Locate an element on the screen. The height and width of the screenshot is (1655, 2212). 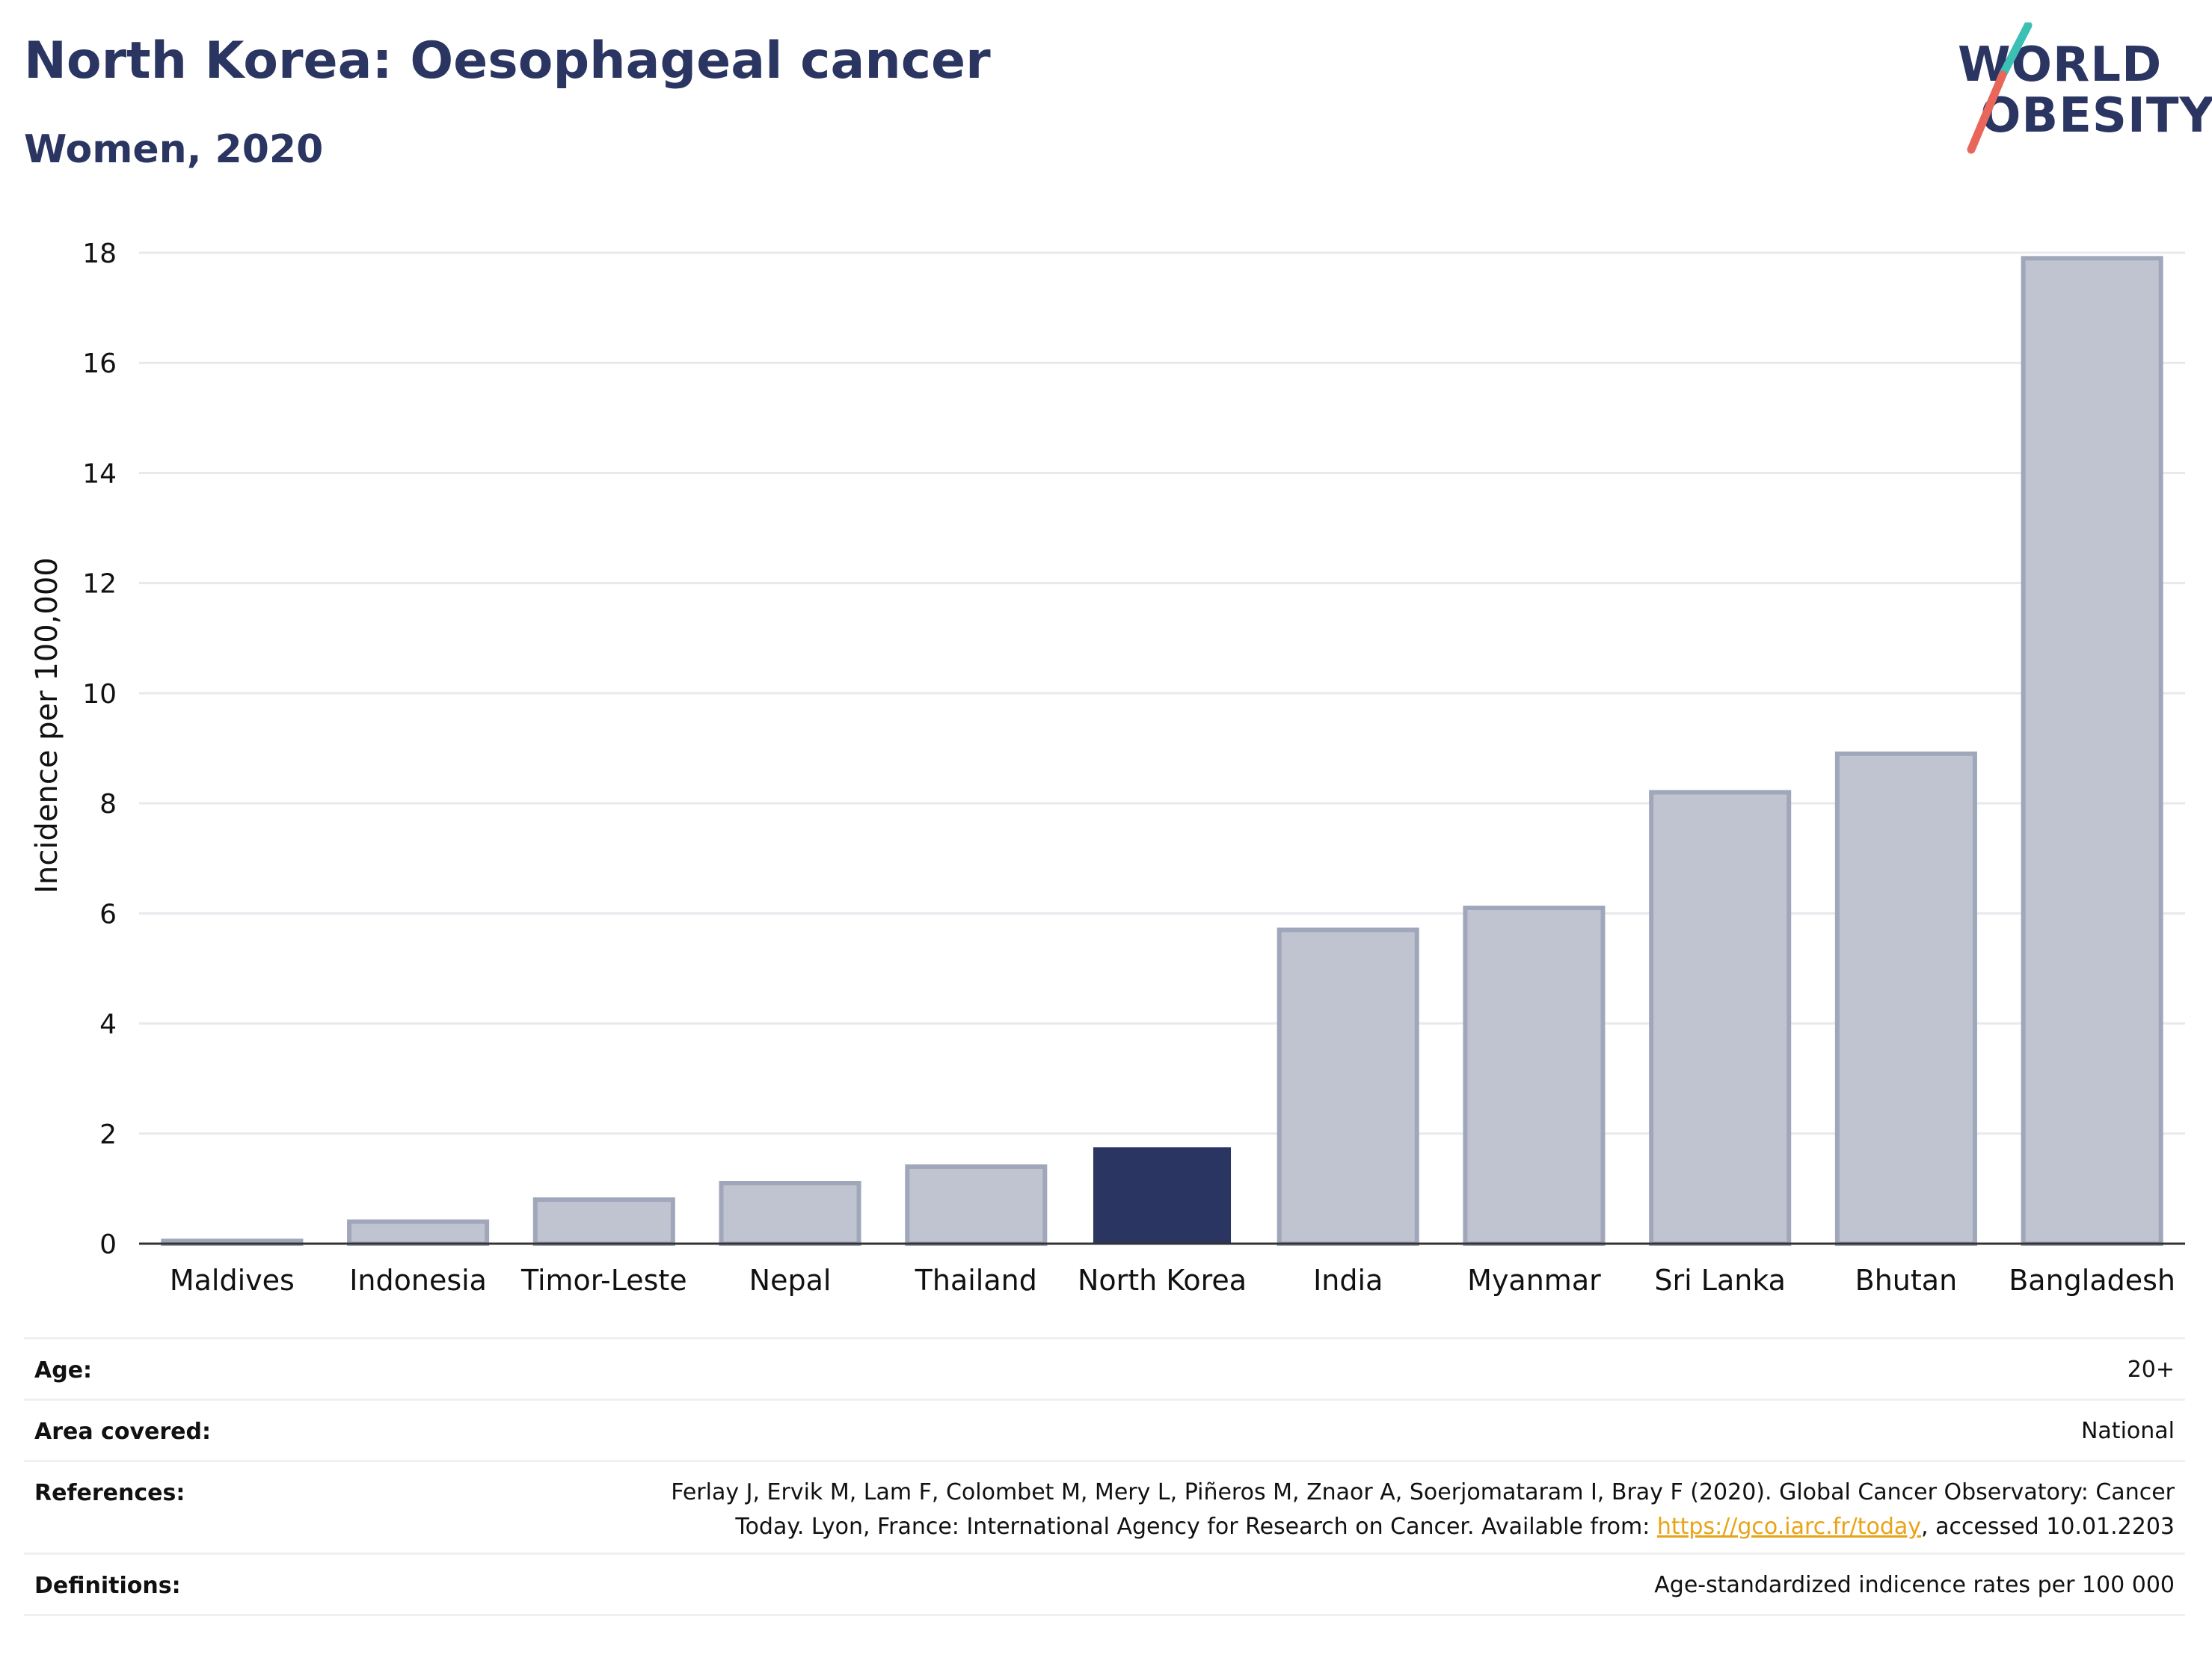
y-tick-label: 14 is located at coordinates (99, 473).